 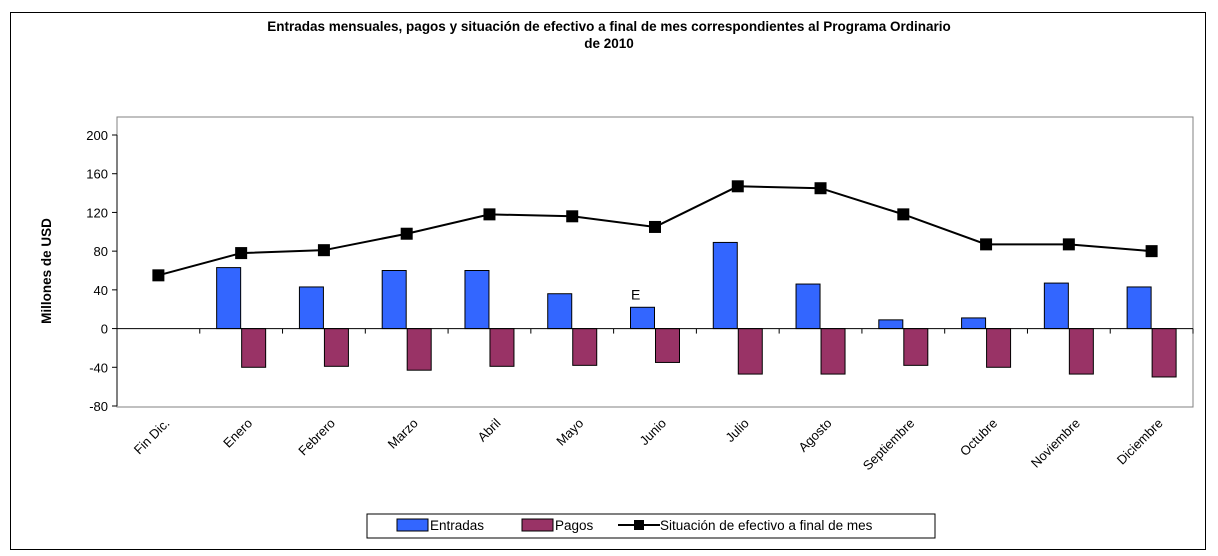 What do you see at coordinates (104, 329) in the screenshot?
I see `y-tick-label: 0` at bounding box center [104, 329].